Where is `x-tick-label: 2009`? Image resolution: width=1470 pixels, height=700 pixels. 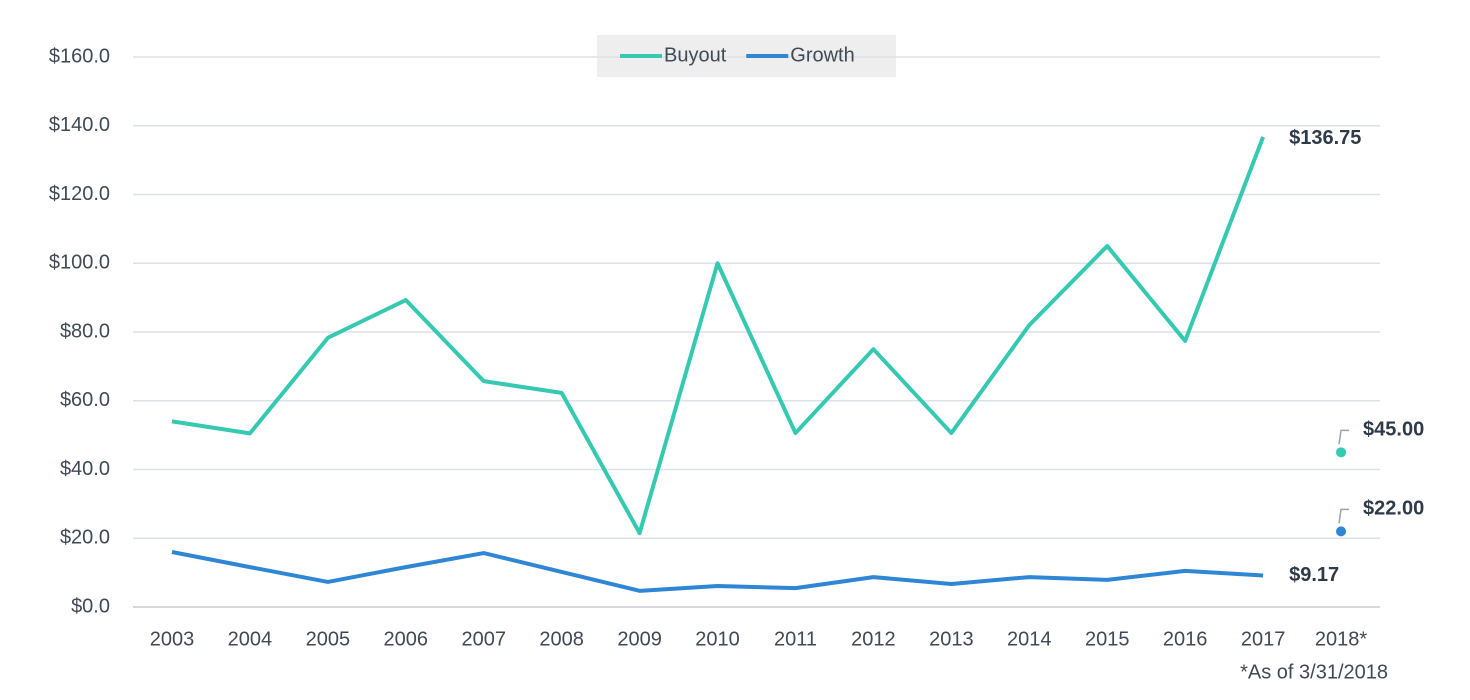
x-tick-label: 2009 is located at coordinates (639, 639).